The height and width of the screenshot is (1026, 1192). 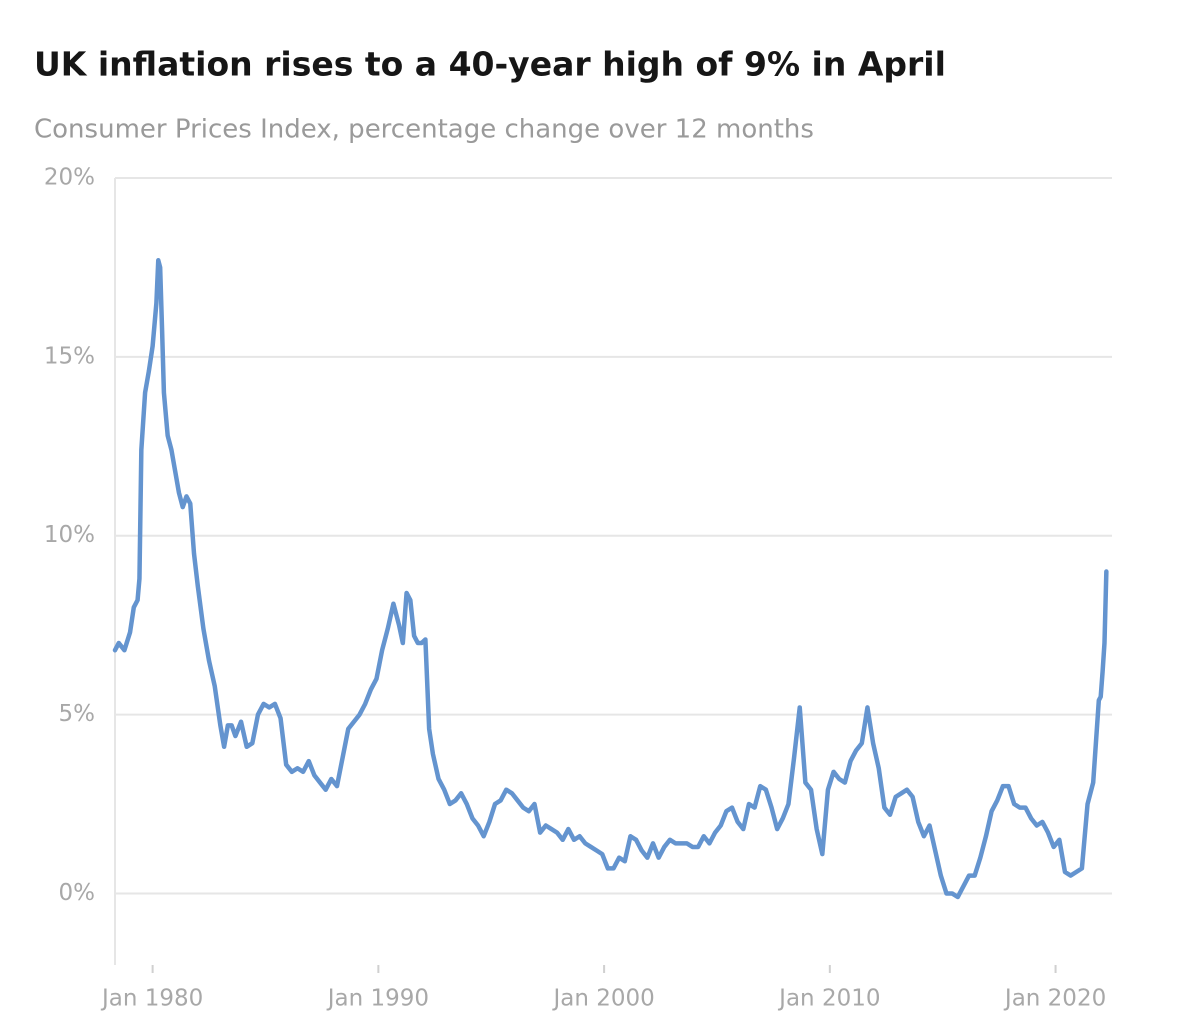 I want to click on x-tick-label: Jan 1990, so click(x=377, y=999).